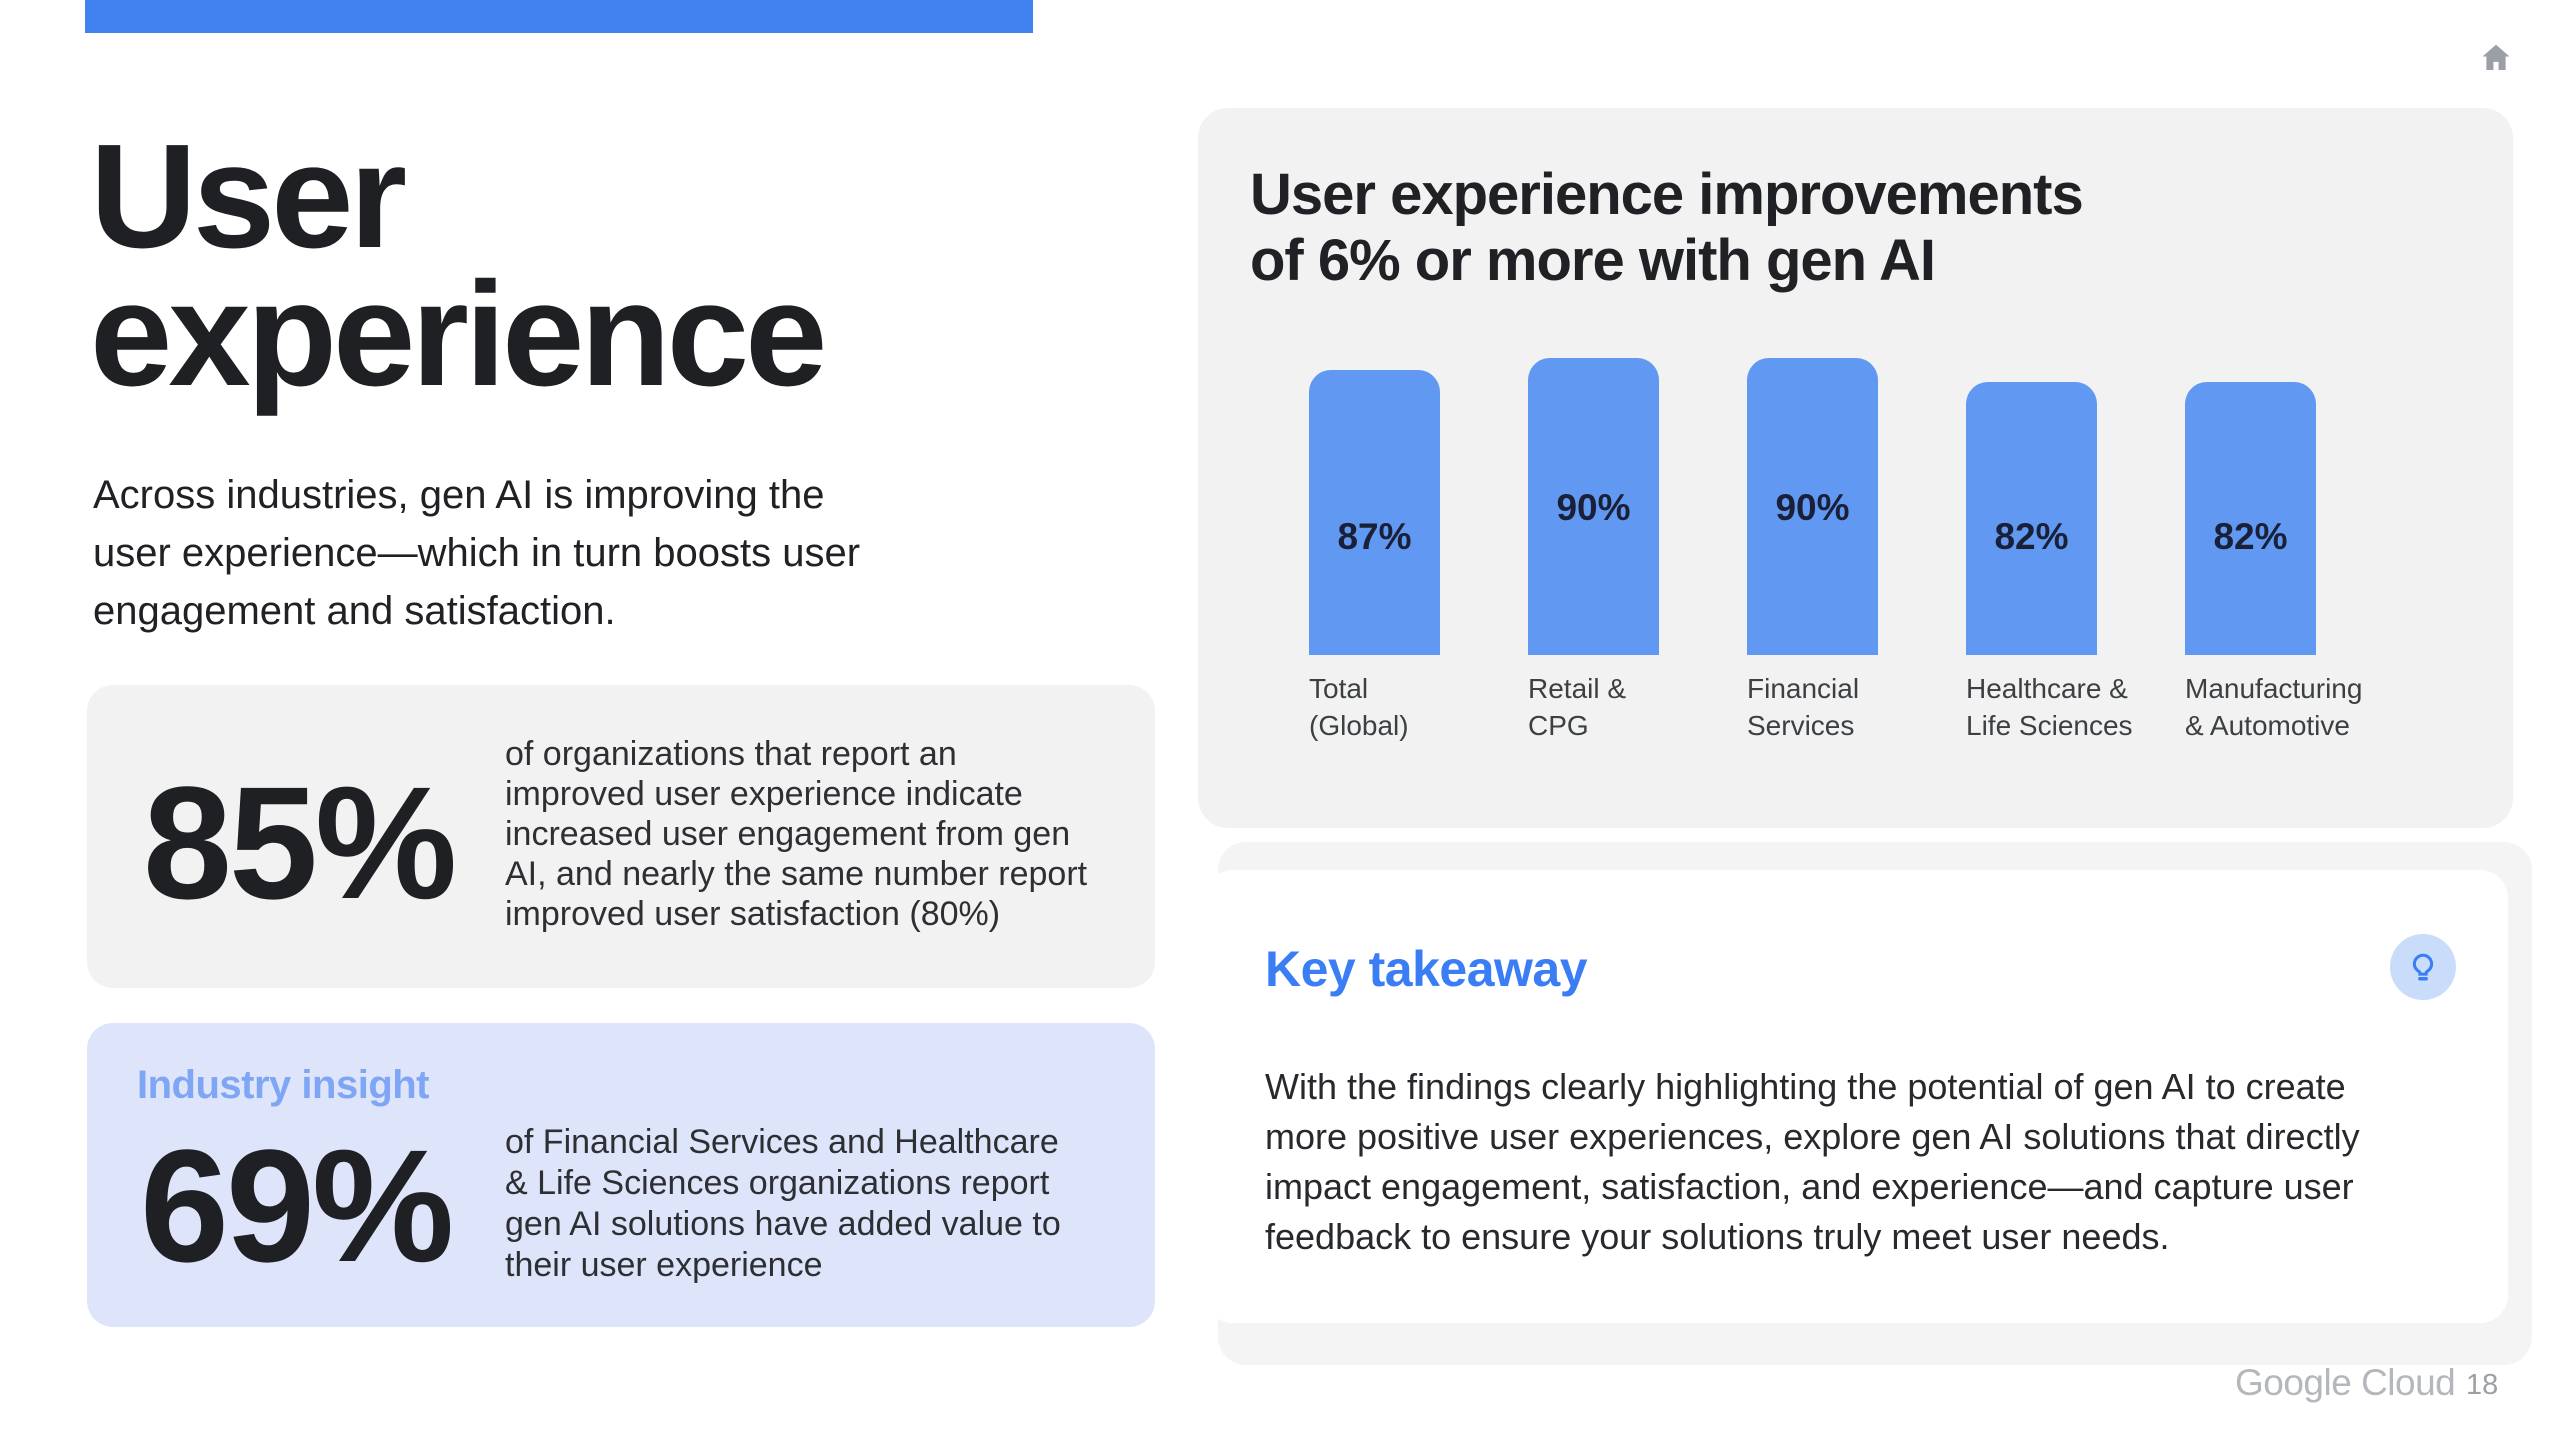  What do you see at coordinates (731, 754) in the screenshot?
I see `stat-description-line: of organizations that report an` at bounding box center [731, 754].